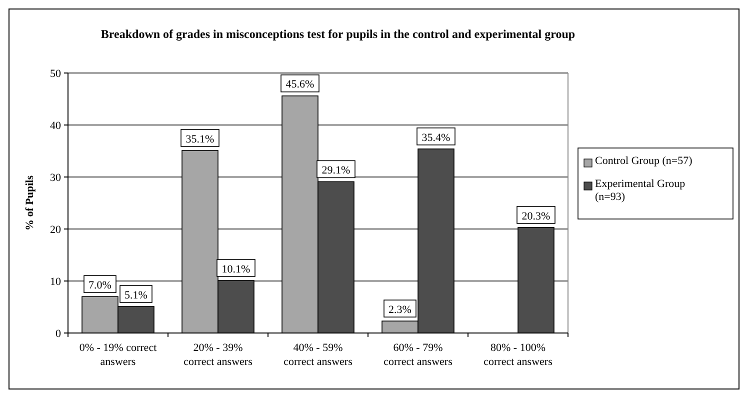  What do you see at coordinates (640, 190) in the screenshot?
I see `legend-label: Experimental Group (n=93)` at bounding box center [640, 190].